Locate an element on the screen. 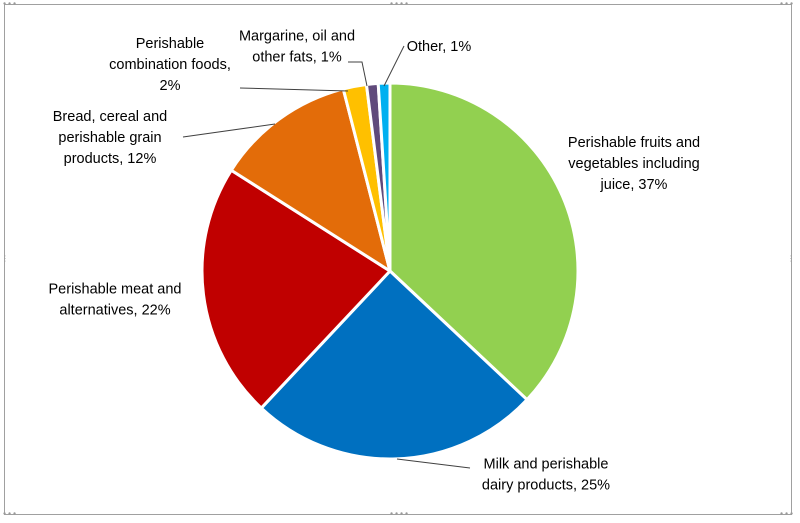 The image size is (800, 523). resize-handle-bottom-right: ∙∙∙ is located at coordinates (786, 513).